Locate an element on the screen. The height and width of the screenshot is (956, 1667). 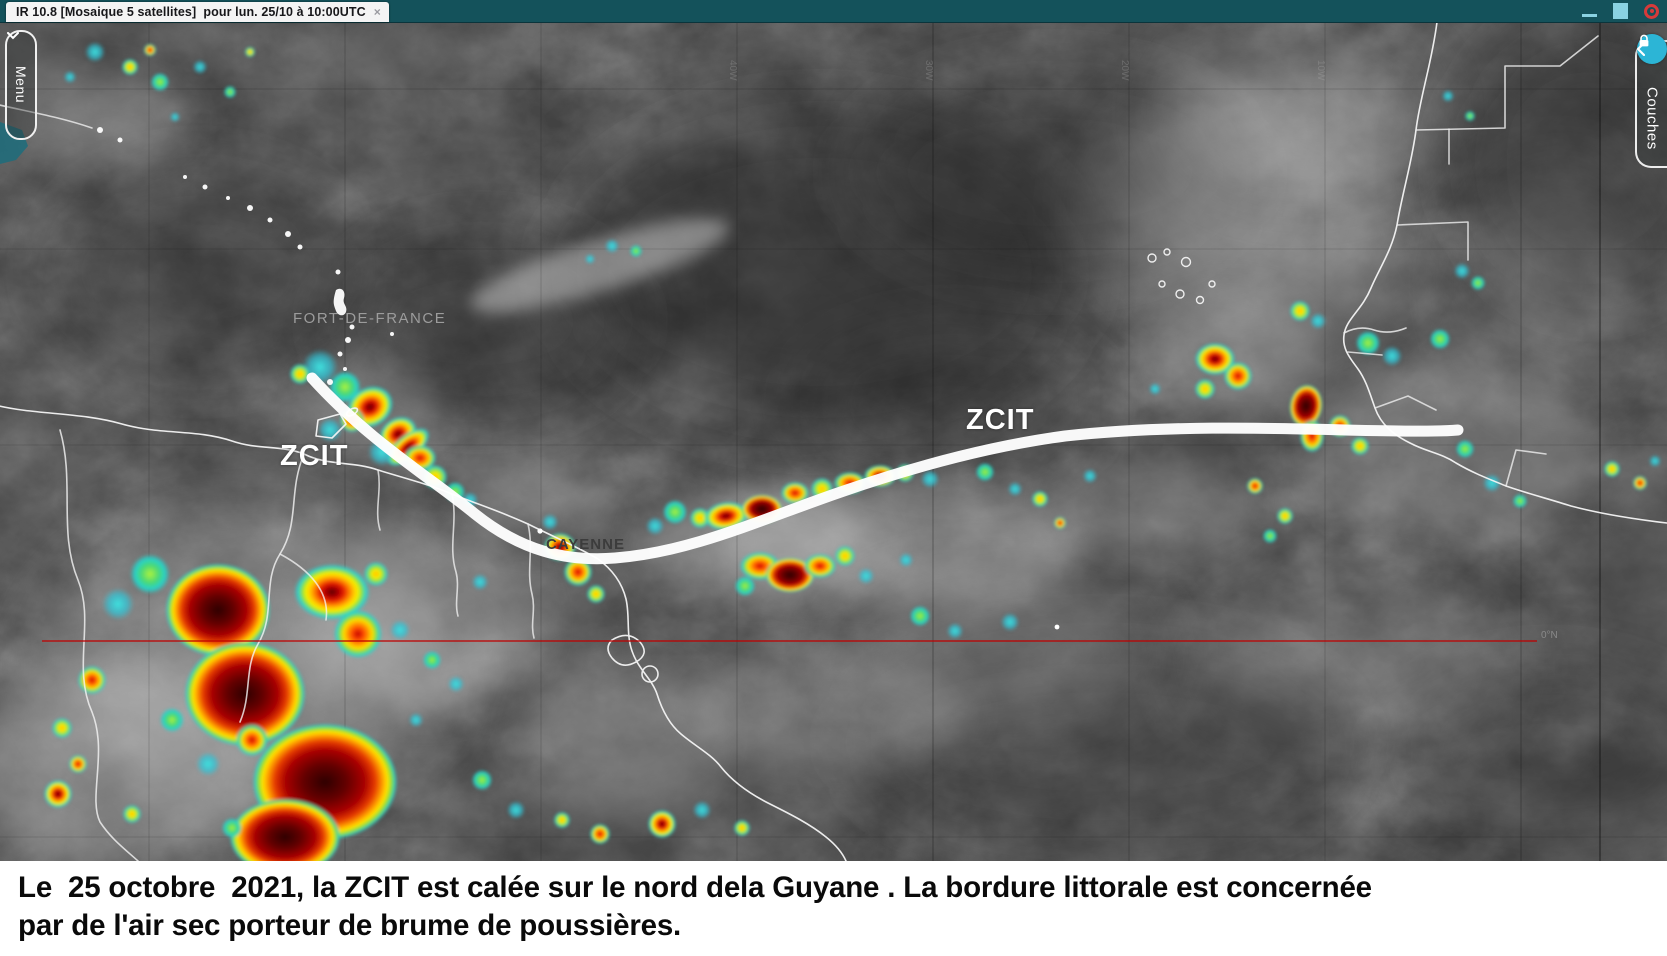
menu-button-label: Menu is located at coordinates (21, 85).